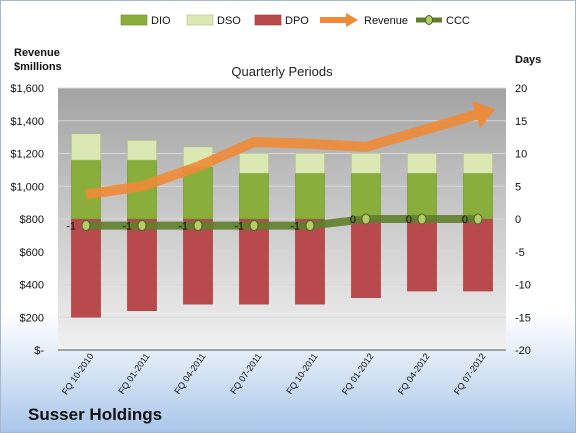  I want to click on right-tick-label: 10, so click(521, 155).